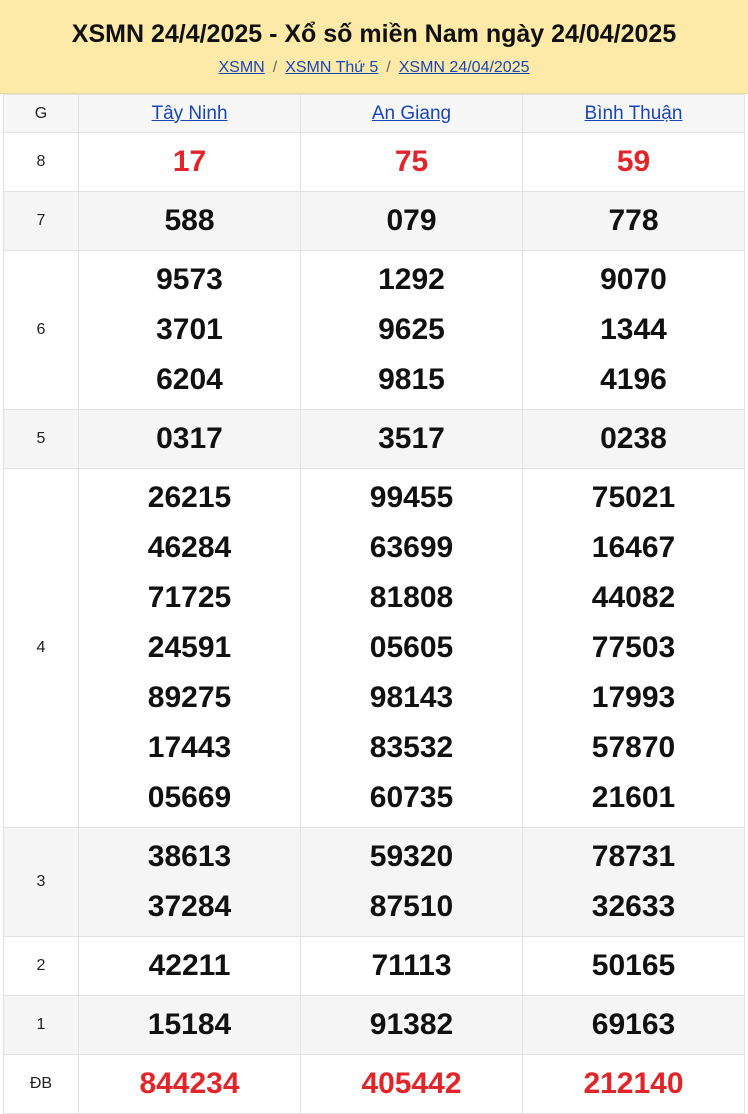 This screenshot has width=748, height=1114. I want to click on result-number: 3701, so click(189, 329).